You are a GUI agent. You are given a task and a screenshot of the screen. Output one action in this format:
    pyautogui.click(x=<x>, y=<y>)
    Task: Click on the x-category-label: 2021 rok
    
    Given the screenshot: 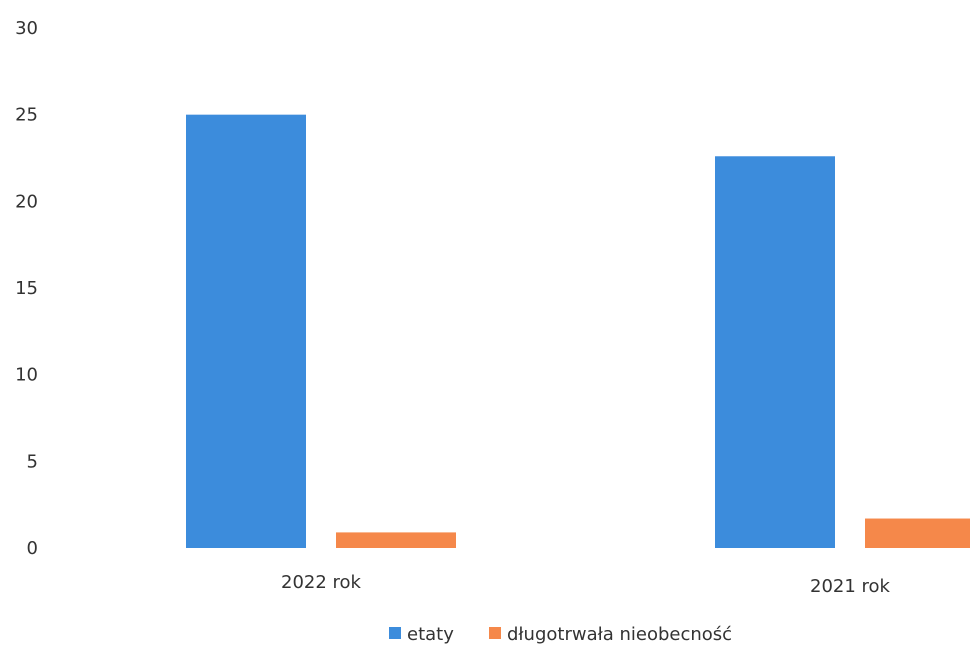 What is the action you would take?
    pyautogui.click(x=850, y=586)
    